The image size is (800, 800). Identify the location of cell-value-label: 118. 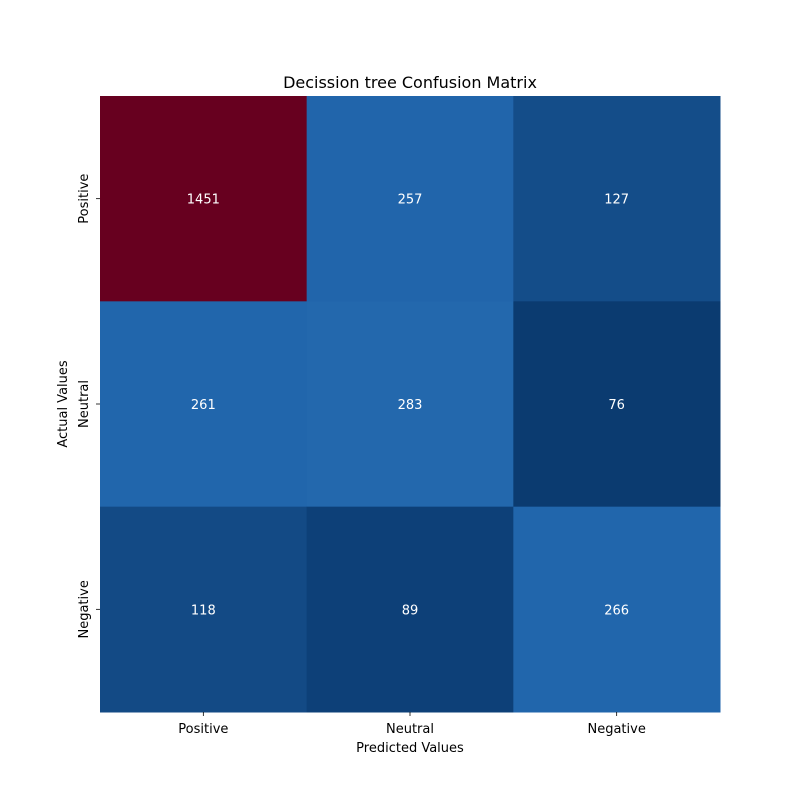
(203, 610).